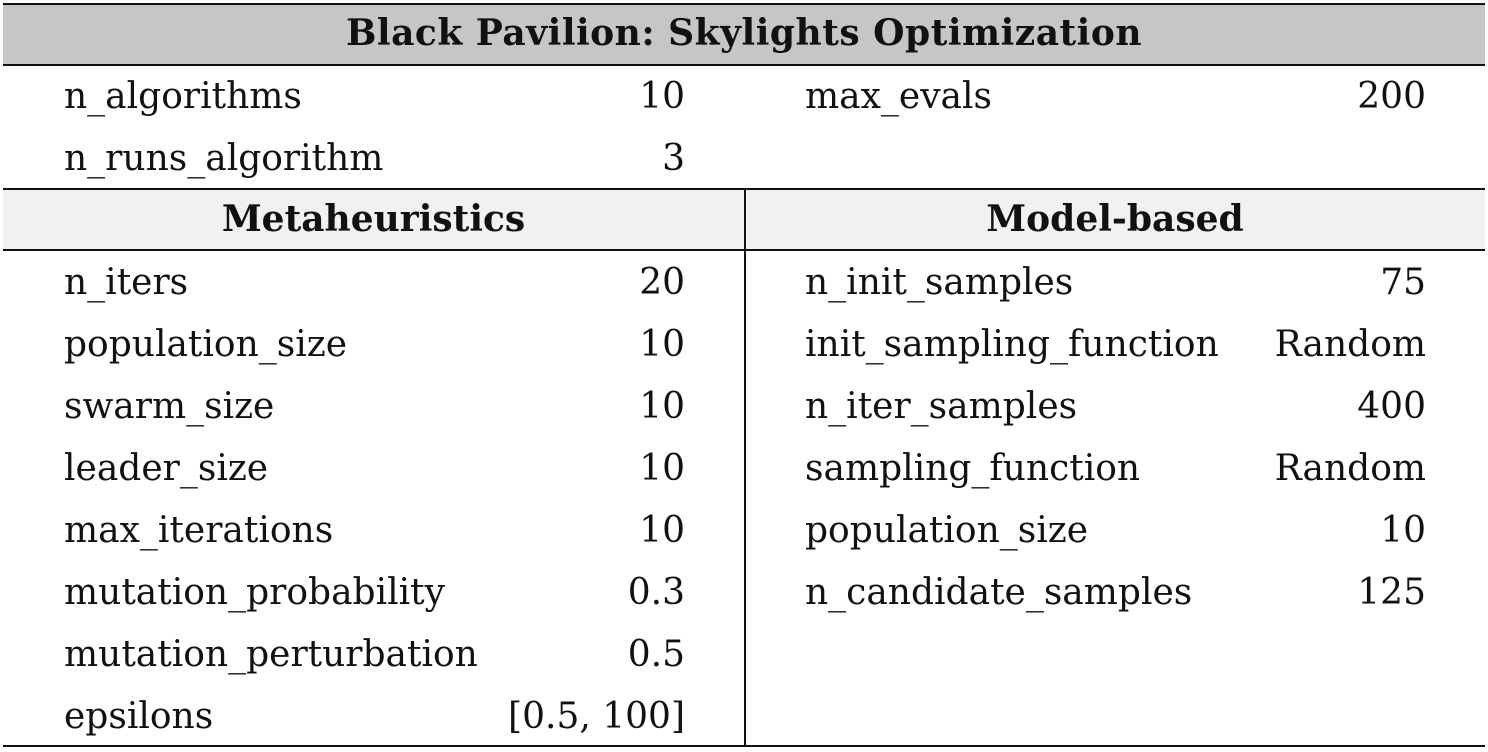  What do you see at coordinates (254, 592) in the screenshot?
I see `metaheuristic-param-name: mutation_probability` at bounding box center [254, 592].